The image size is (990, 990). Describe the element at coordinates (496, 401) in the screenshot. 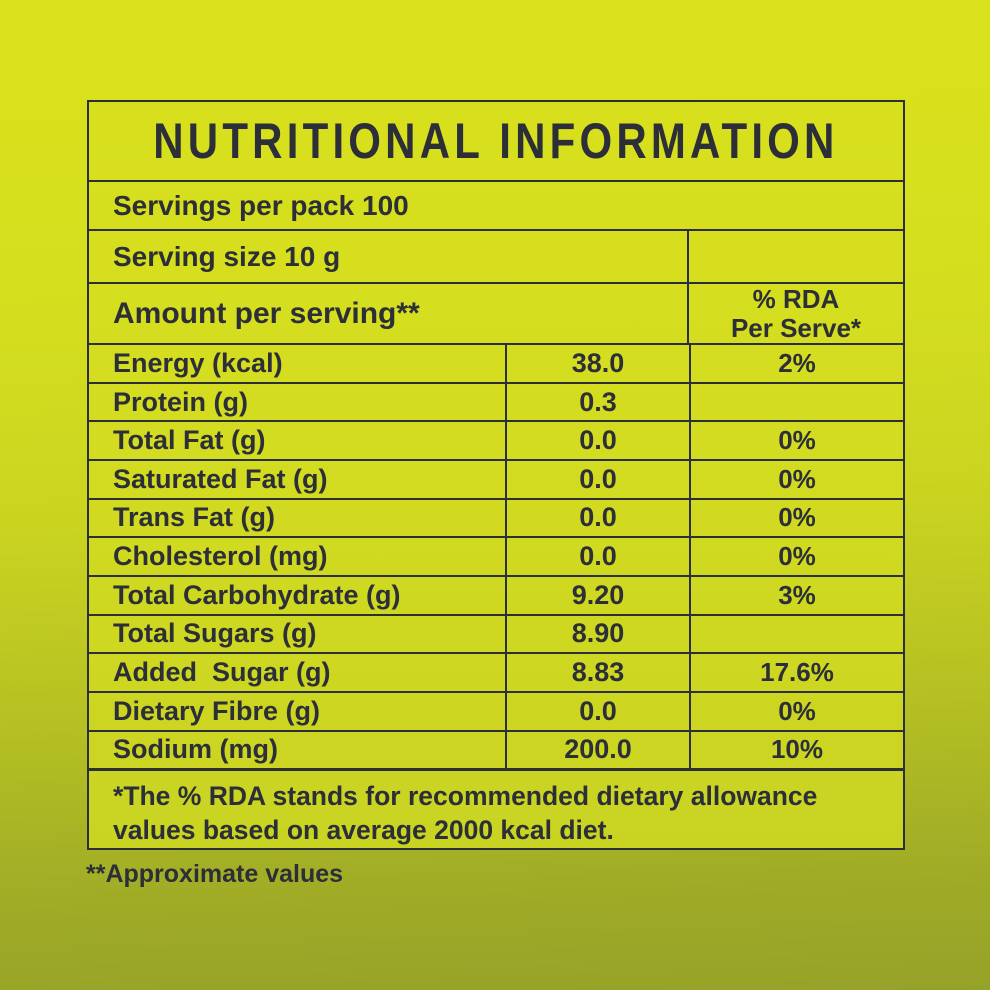

I see `nutrient-row: Protein (g) 0.3` at that location.